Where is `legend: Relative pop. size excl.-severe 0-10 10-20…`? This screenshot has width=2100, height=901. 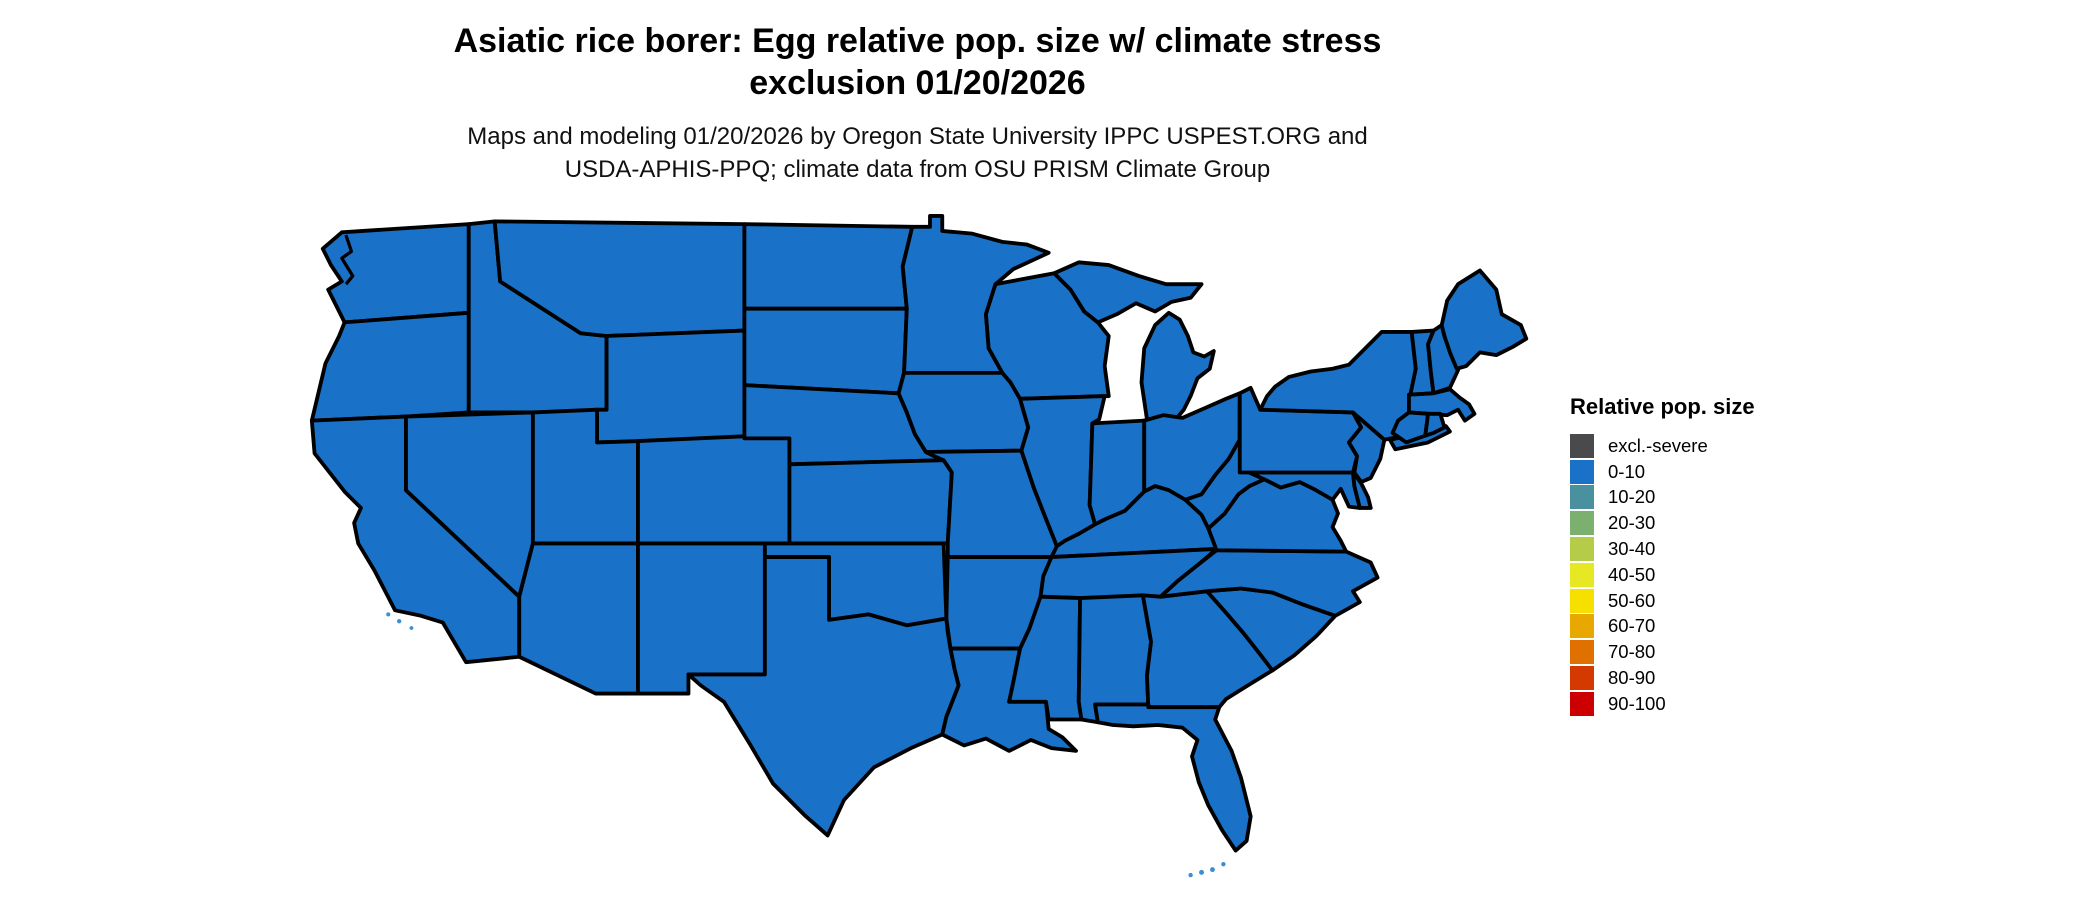 legend: Relative pop. size excl.-severe 0-10 10-20… is located at coordinates (1700, 555).